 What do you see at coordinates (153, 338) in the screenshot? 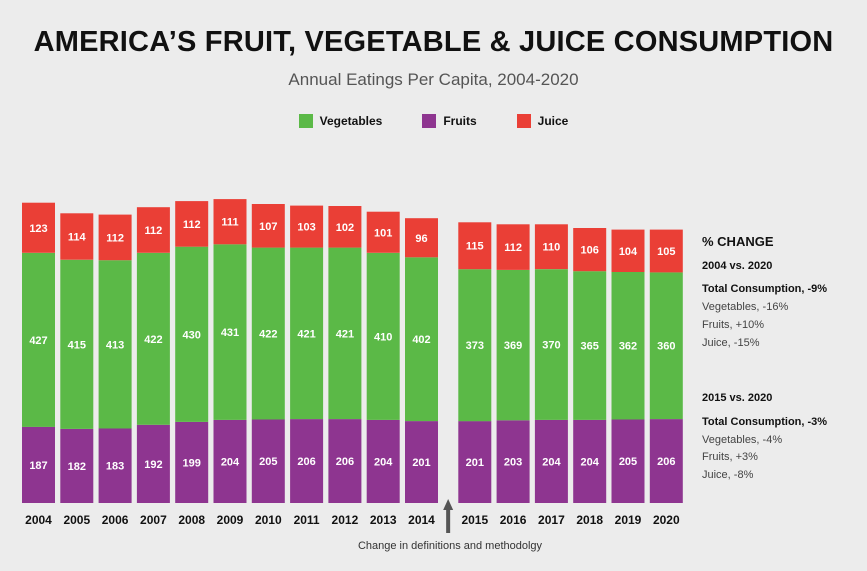
I see `bar-vegetables-2007` at bounding box center [153, 338].